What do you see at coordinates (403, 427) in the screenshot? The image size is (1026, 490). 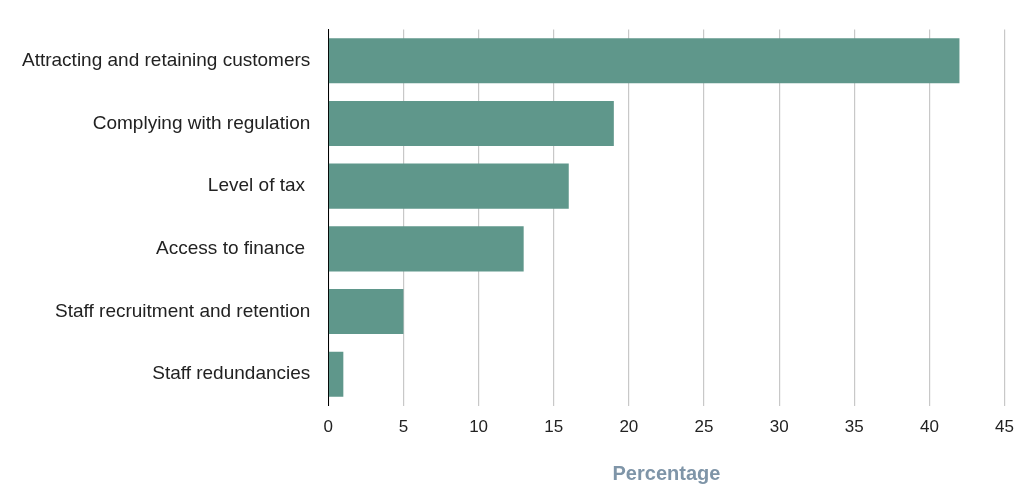 I see `x-tick-label: 5` at bounding box center [403, 427].